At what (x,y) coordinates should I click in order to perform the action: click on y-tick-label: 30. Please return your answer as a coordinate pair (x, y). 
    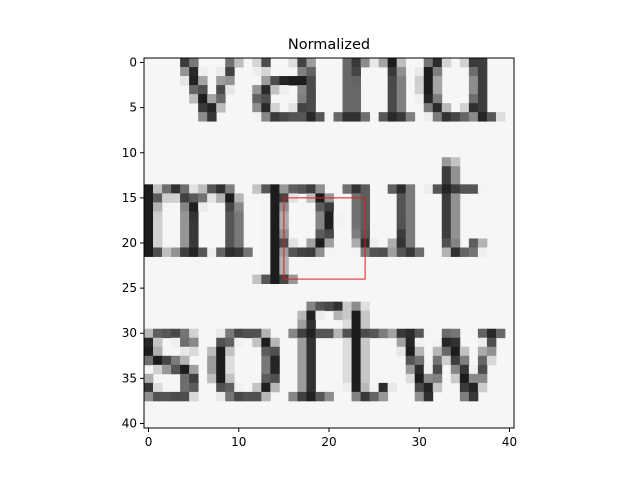
    Looking at the image, I should click on (129, 333).